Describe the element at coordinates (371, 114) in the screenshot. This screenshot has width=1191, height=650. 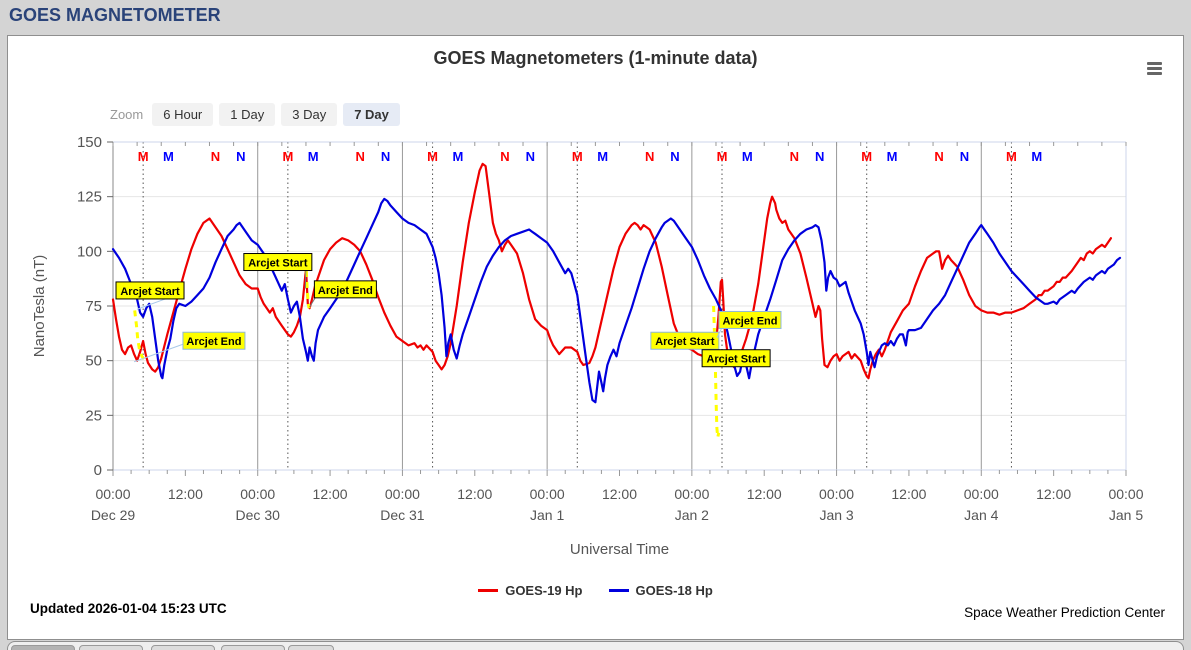
I see `zoom-button-7day: 7 Day` at that location.